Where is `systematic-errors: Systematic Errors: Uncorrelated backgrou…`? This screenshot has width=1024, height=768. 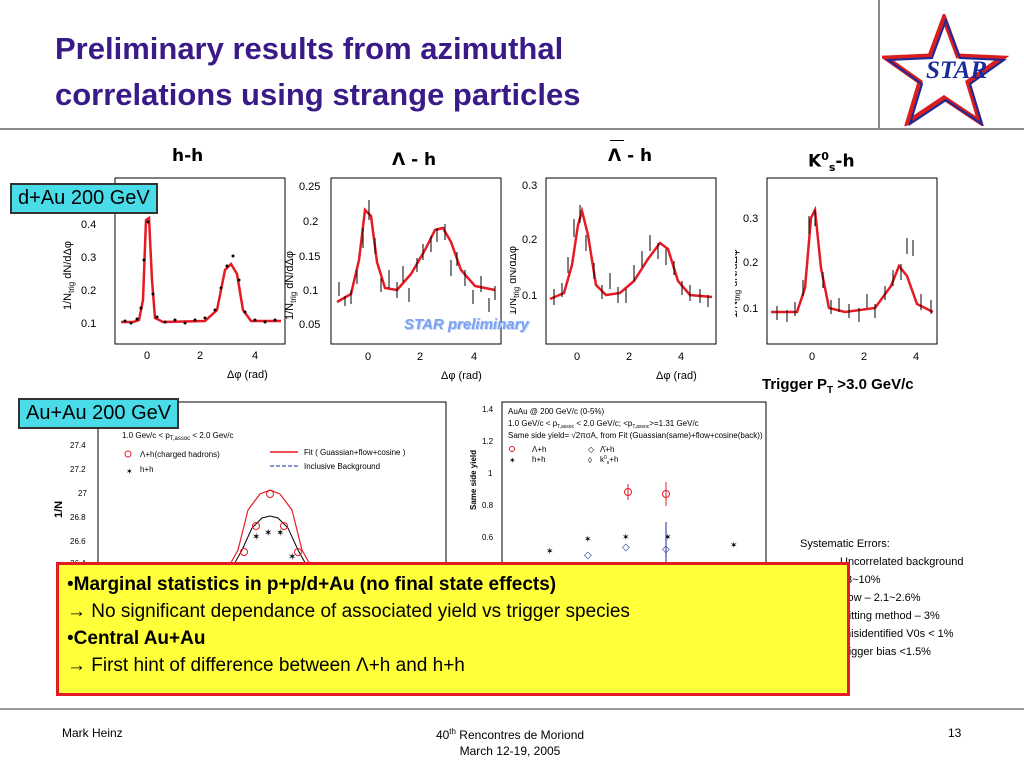
systematic-errors: Systematic Errors: Uncorrelated backgrou… is located at coordinates (910, 598).